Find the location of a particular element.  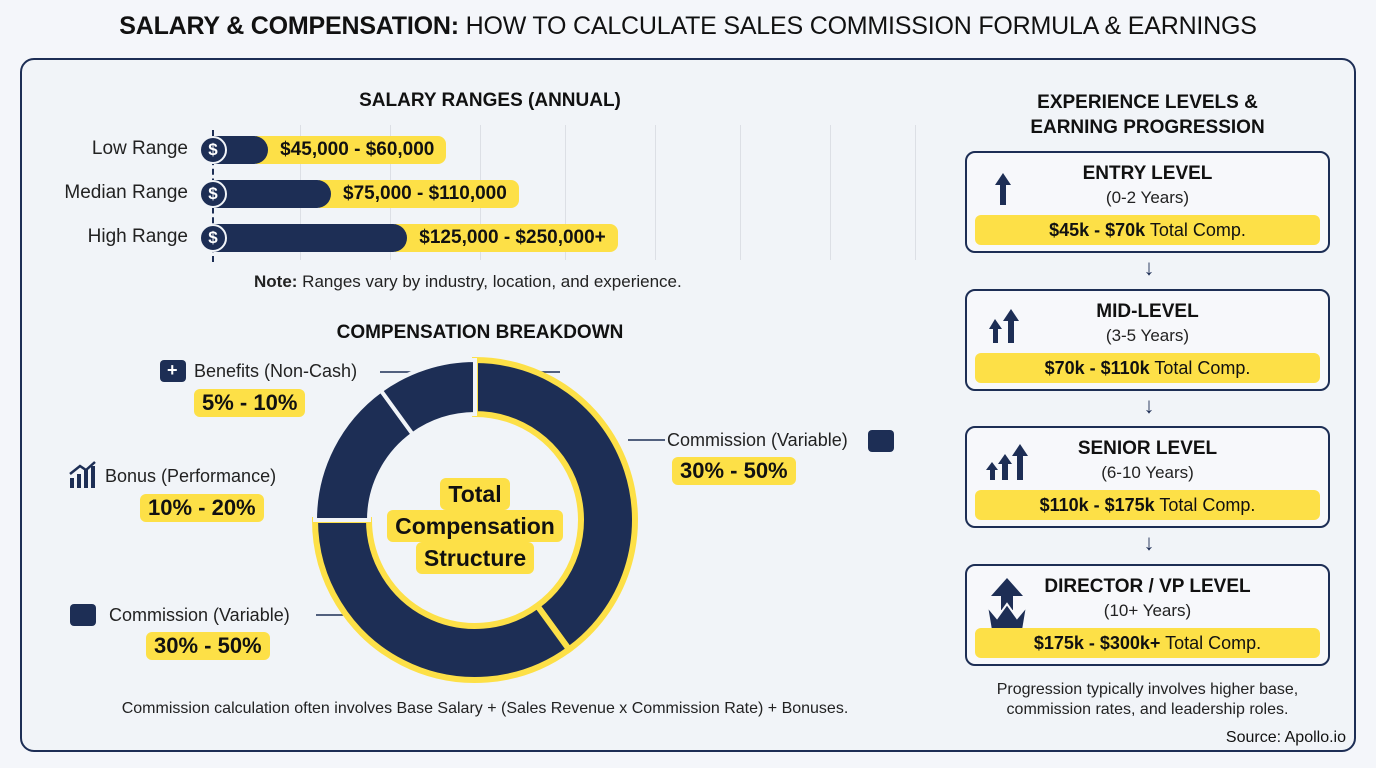

comp-range-bar: $175k - $300k+ Total Comp. is located at coordinates (1147, 642).